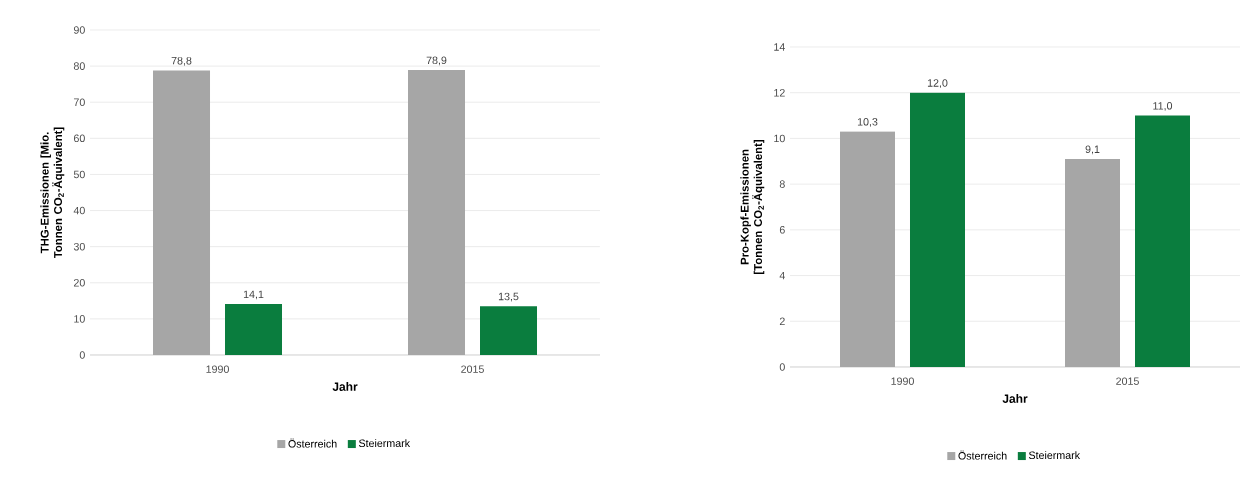 This screenshot has width=1247, height=477. Describe the element at coordinates (79, 246) in the screenshot. I see `y-tick-label: 30` at that location.